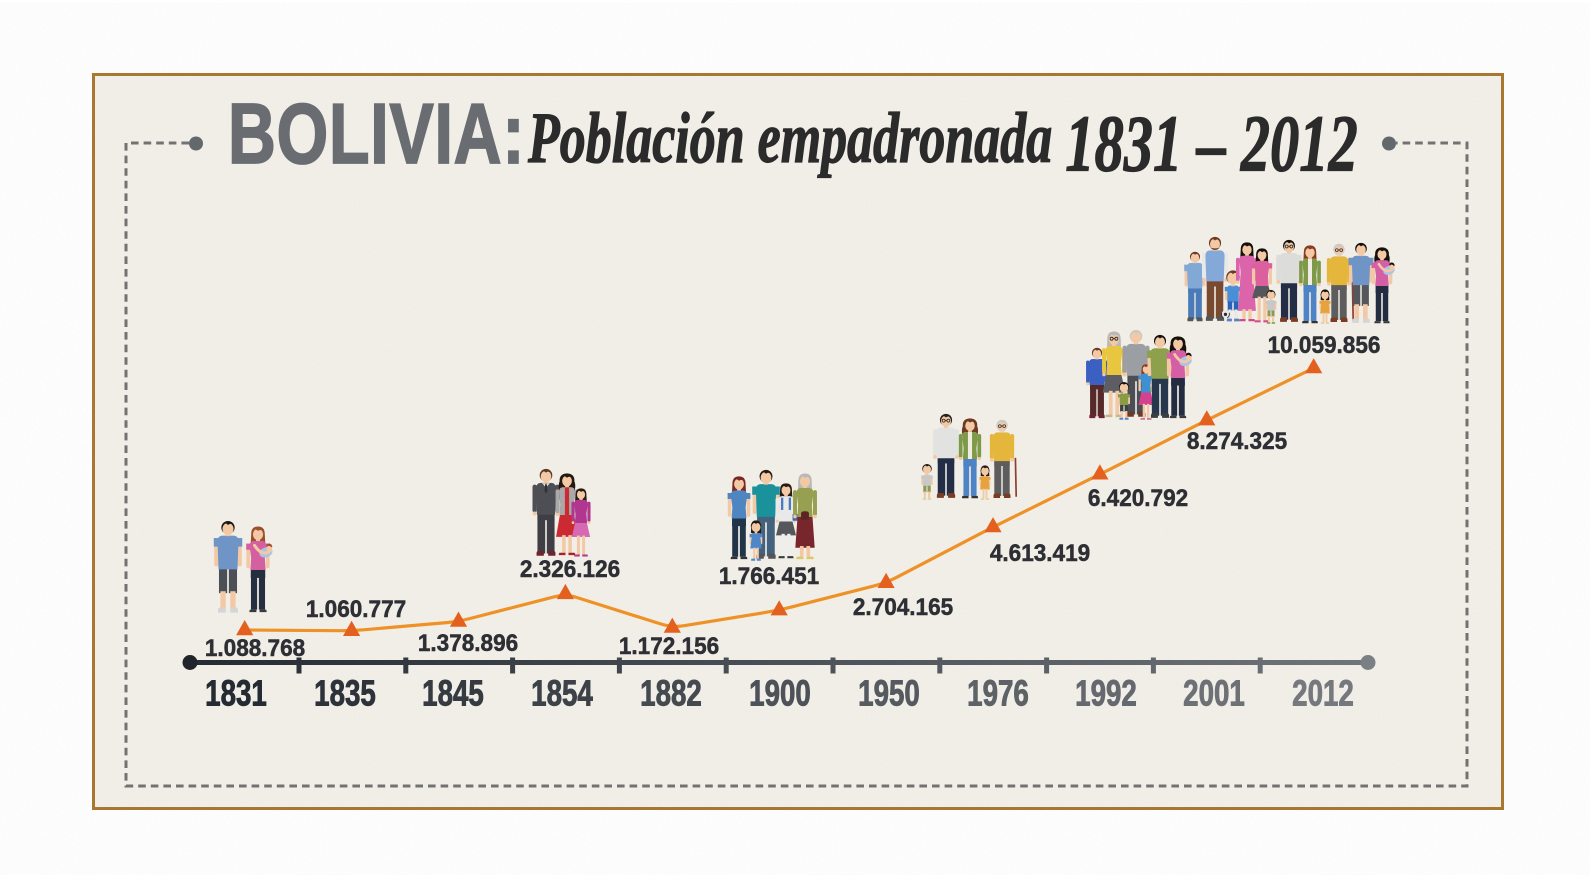  I want to click on svg-text: 2001, so click(1214, 693).